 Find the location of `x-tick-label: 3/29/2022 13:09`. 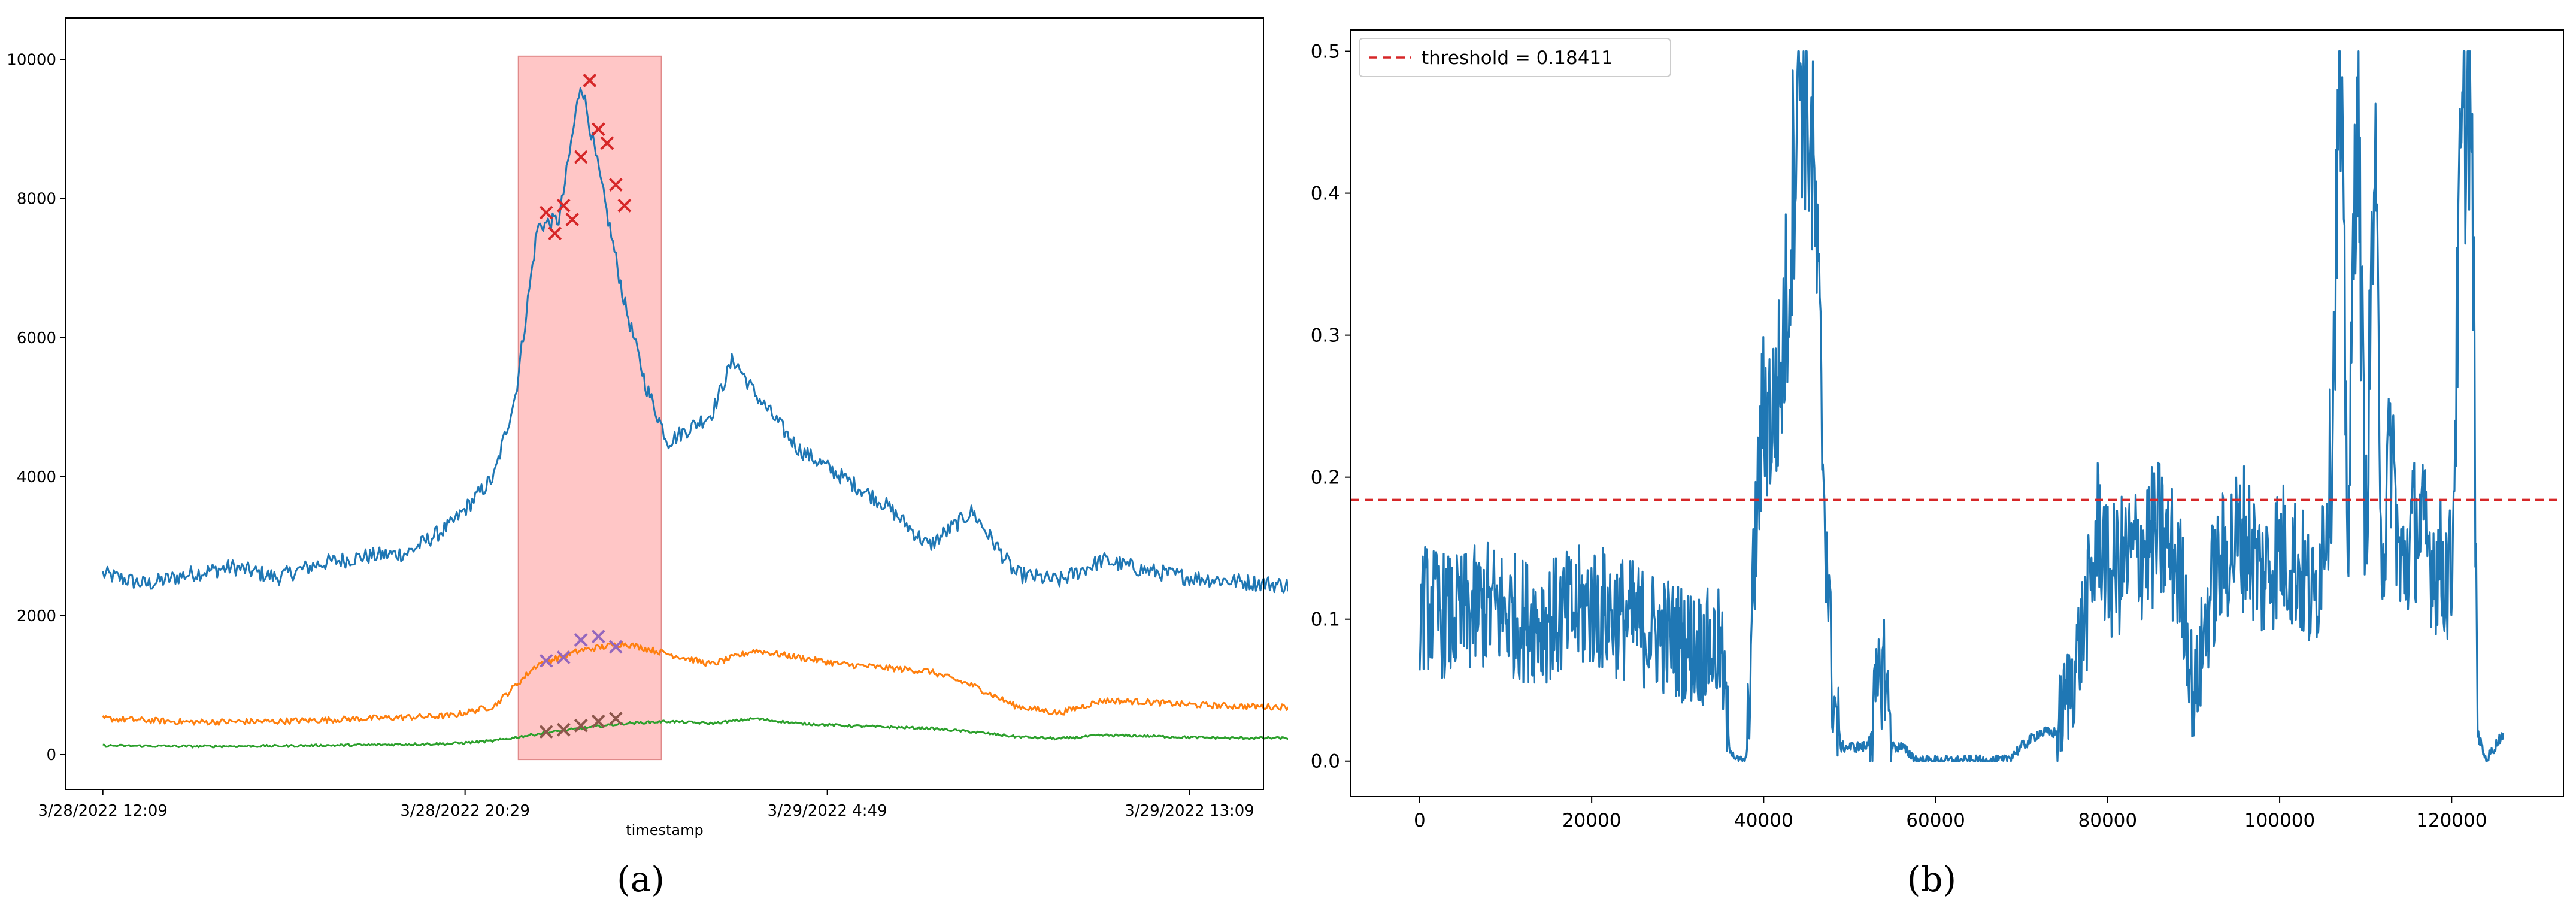

x-tick-label: 3/29/2022 13:09 is located at coordinates (1189, 811).